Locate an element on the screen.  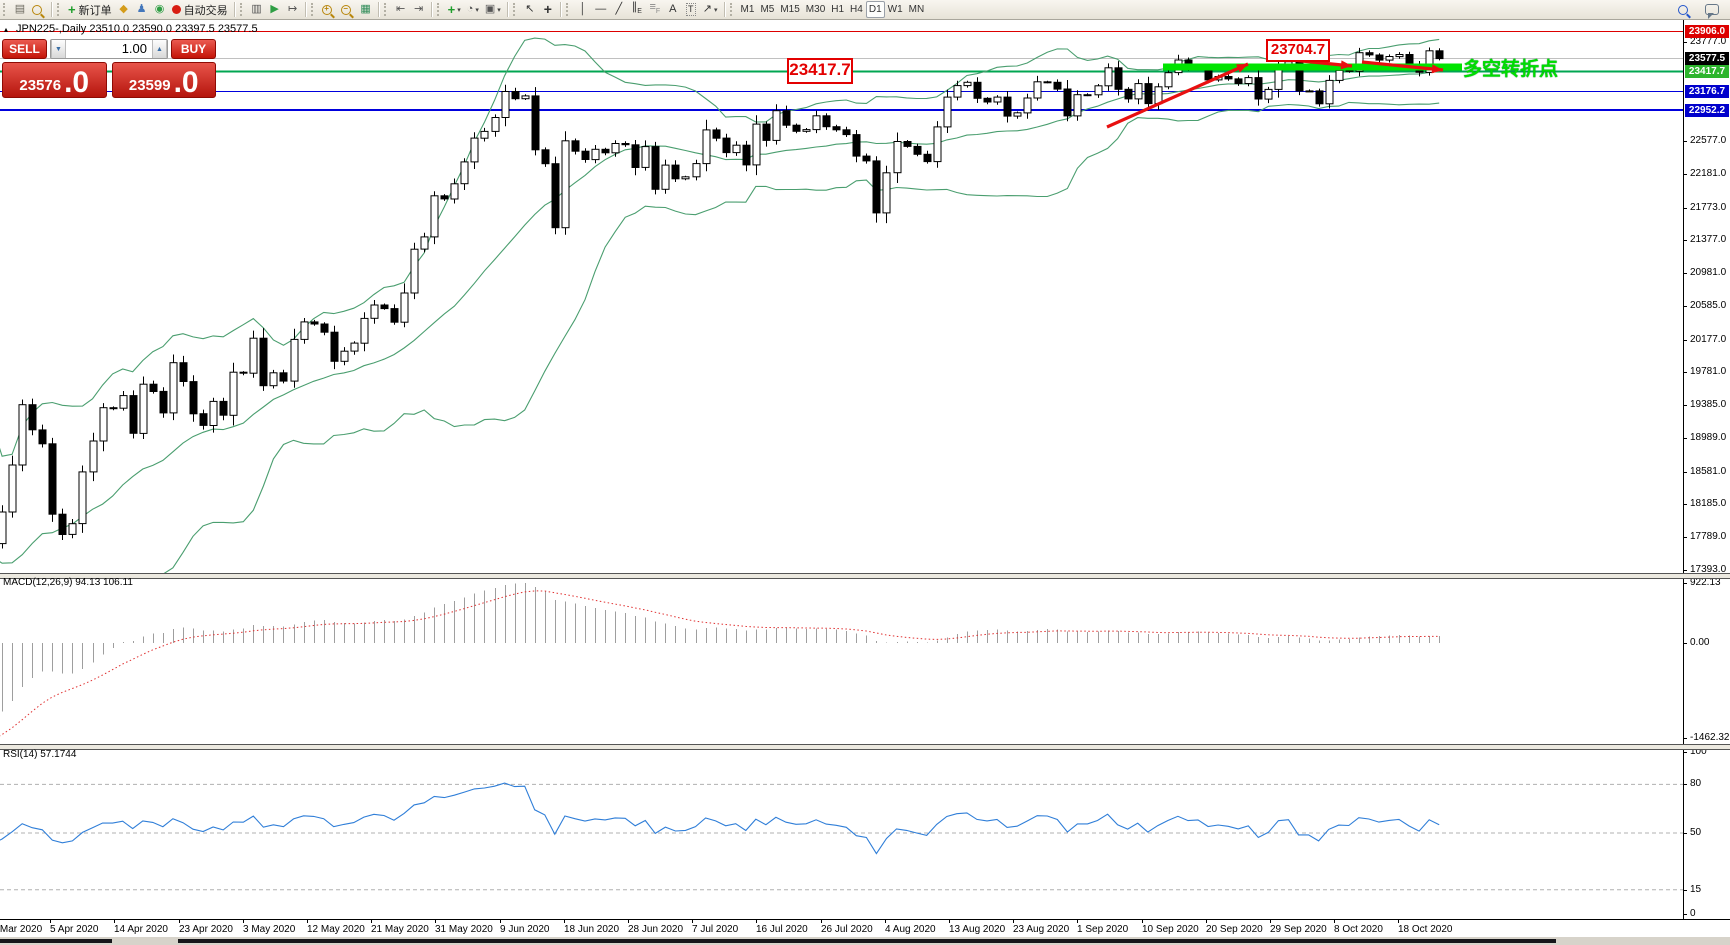
auto-scroll-button: ▶ is located at coordinates (275, 9).